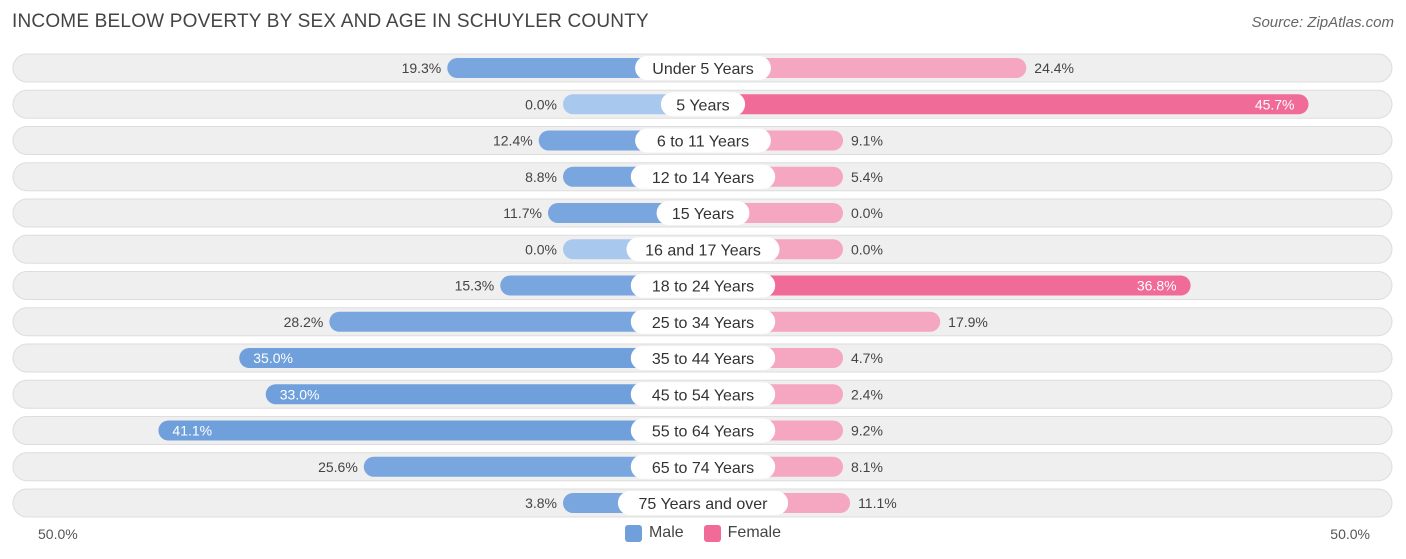 Image resolution: width=1406 pixels, height=559 pixels. I want to click on category-label: 45 to 54 Years, so click(703, 395).